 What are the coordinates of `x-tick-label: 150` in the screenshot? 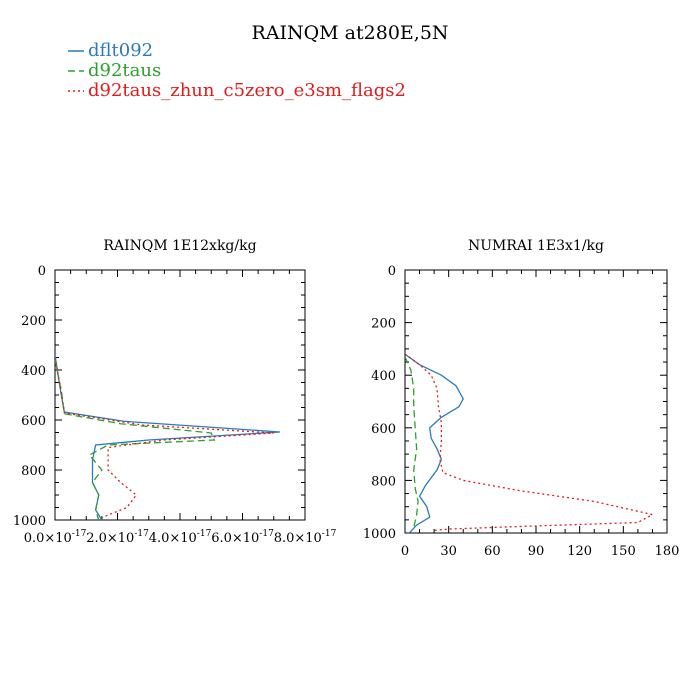 It's located at (623, 551).